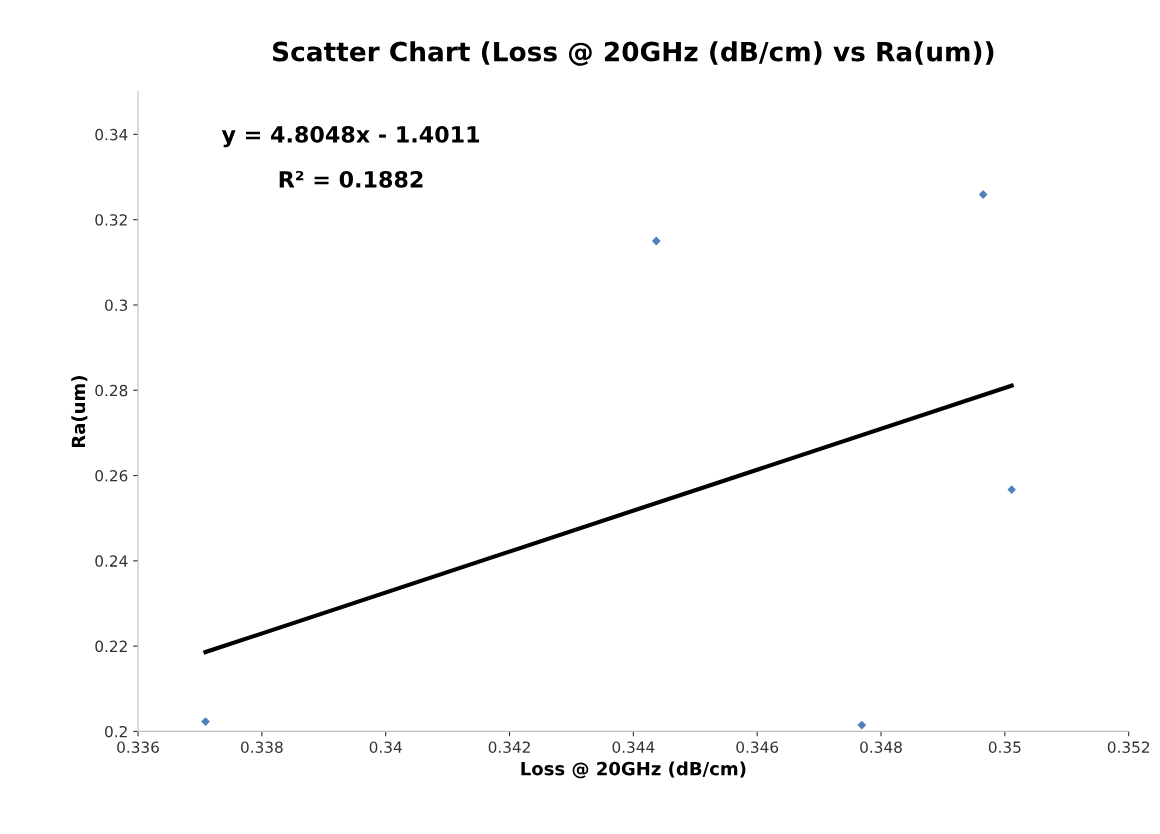 The image size is (1160, 834). I want to click on chart-title: Scatter Chart (Loss @ 20GHz (dB/cm) vs Ra(um)), so click(633, 53).